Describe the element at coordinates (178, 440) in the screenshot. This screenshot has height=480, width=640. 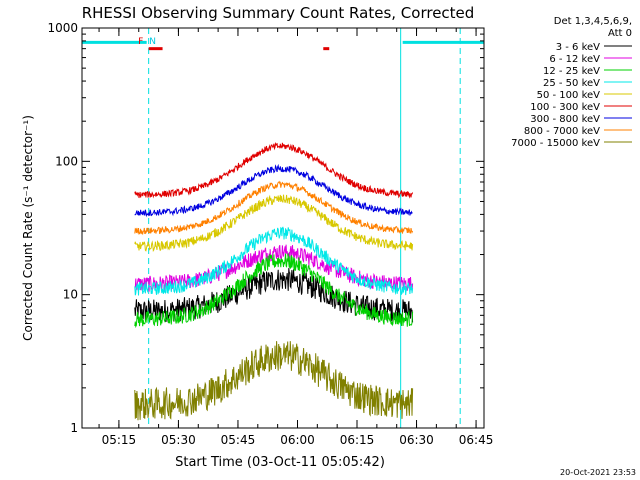
I see `x-tick-label: 05:30` at that location.